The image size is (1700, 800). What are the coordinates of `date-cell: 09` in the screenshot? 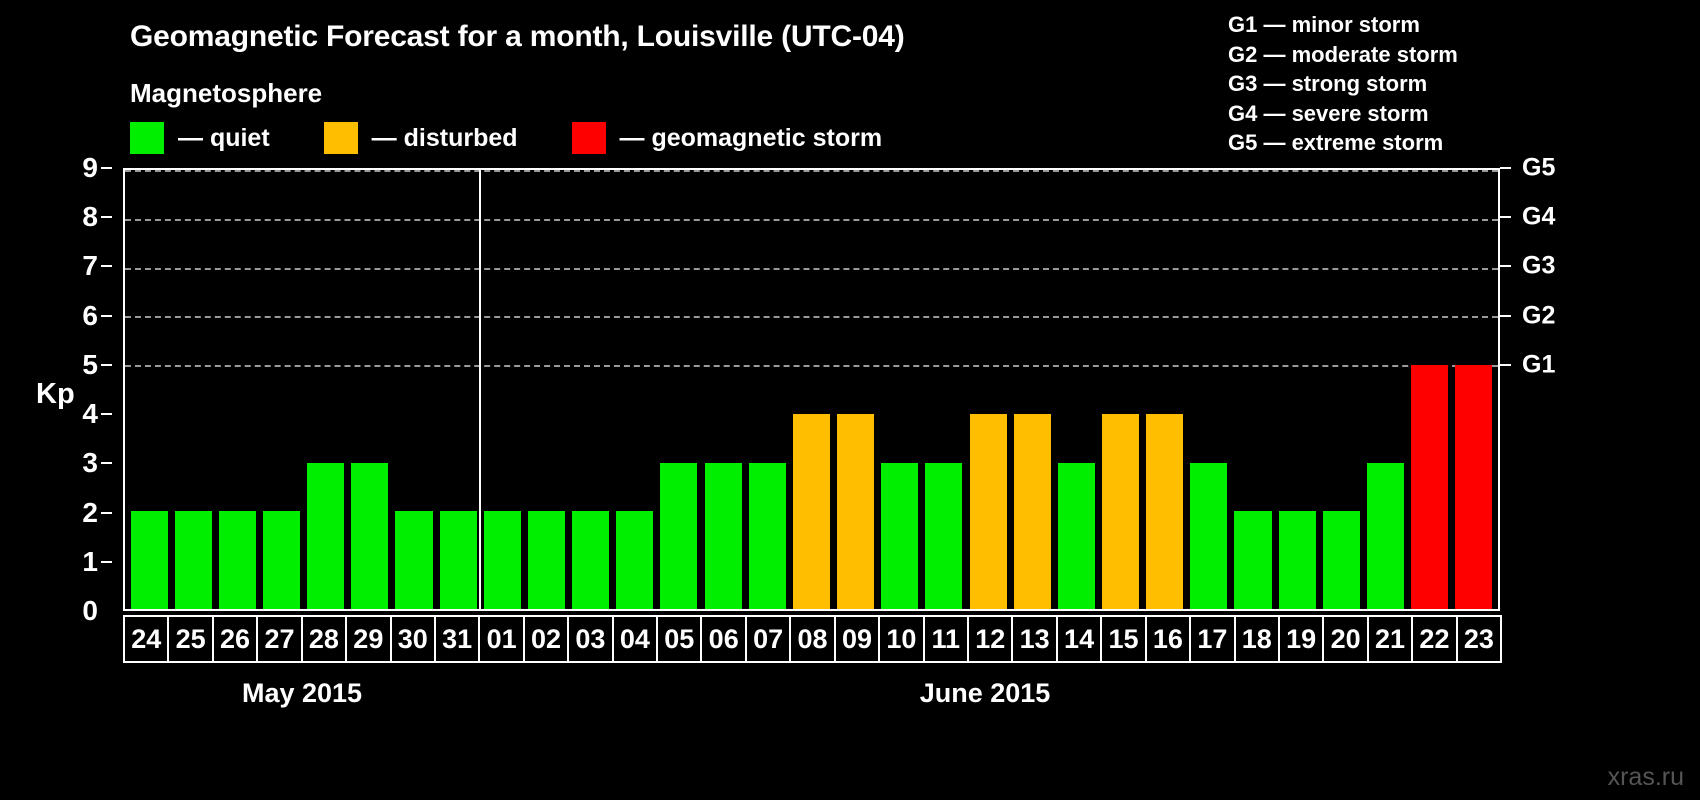 It's located at (857, 639).